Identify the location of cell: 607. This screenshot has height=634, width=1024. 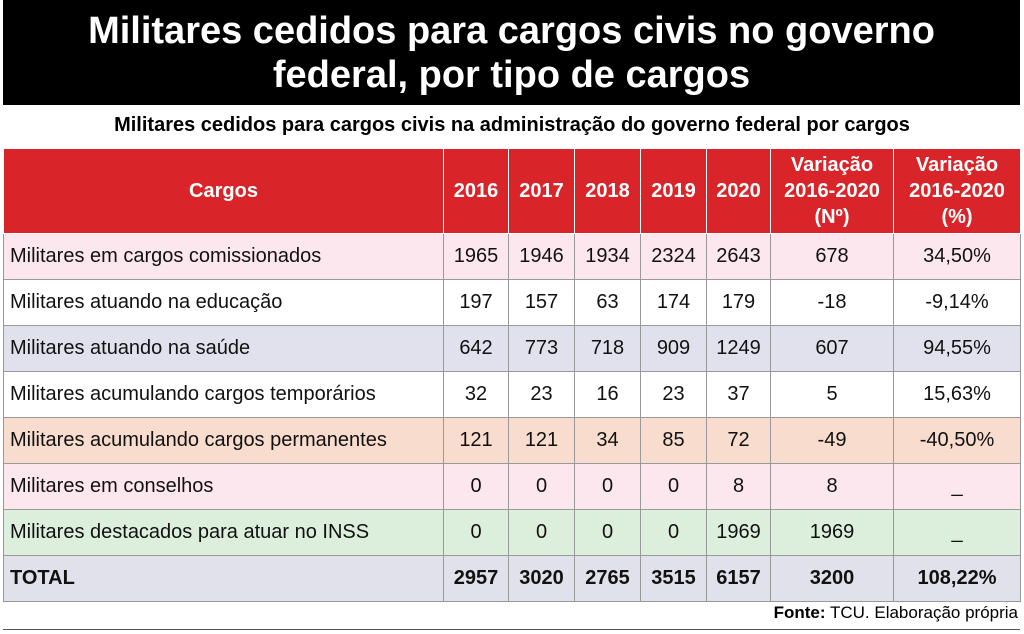
(832, 348).